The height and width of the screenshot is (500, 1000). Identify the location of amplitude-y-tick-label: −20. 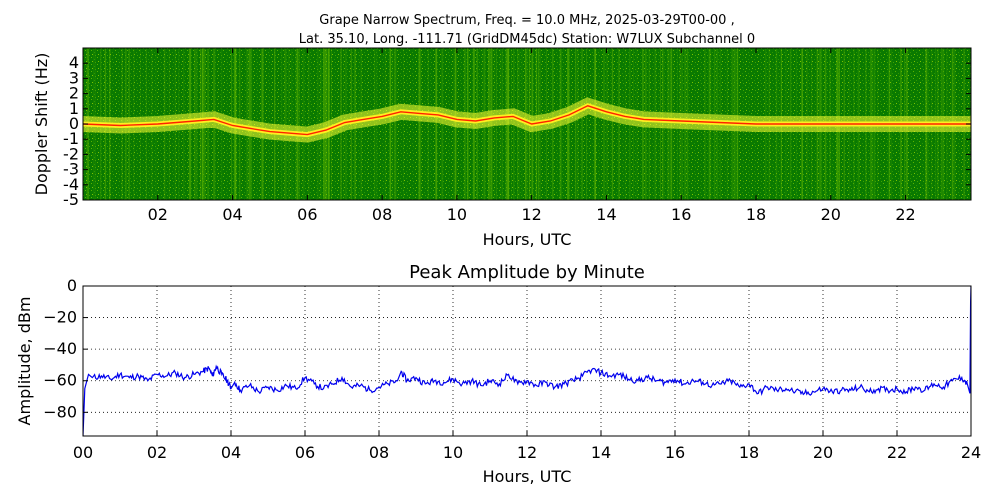
(60, 317).